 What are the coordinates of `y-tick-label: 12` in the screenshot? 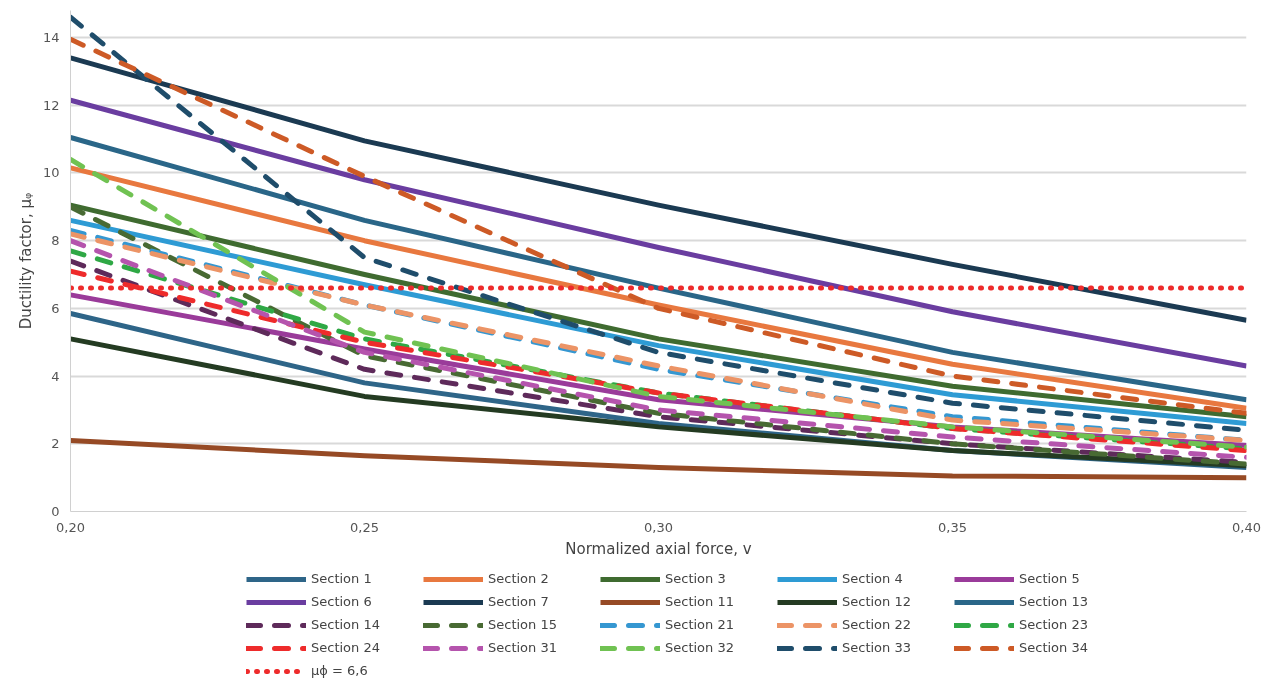 It's located at (51, 105).